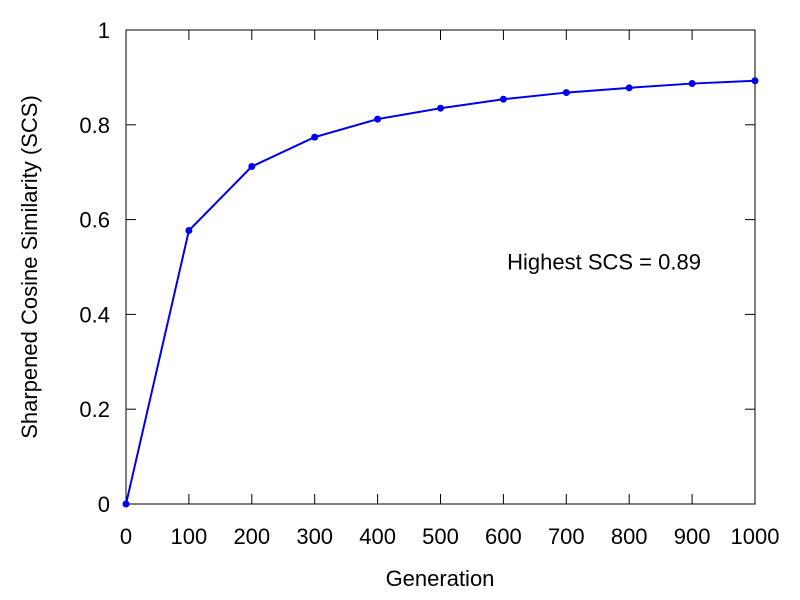 This screenshot has width=800, height=600. Describe the element at coordinates (755, 536) in the screenshot. I see `x-tick-label: 1000` at that location.